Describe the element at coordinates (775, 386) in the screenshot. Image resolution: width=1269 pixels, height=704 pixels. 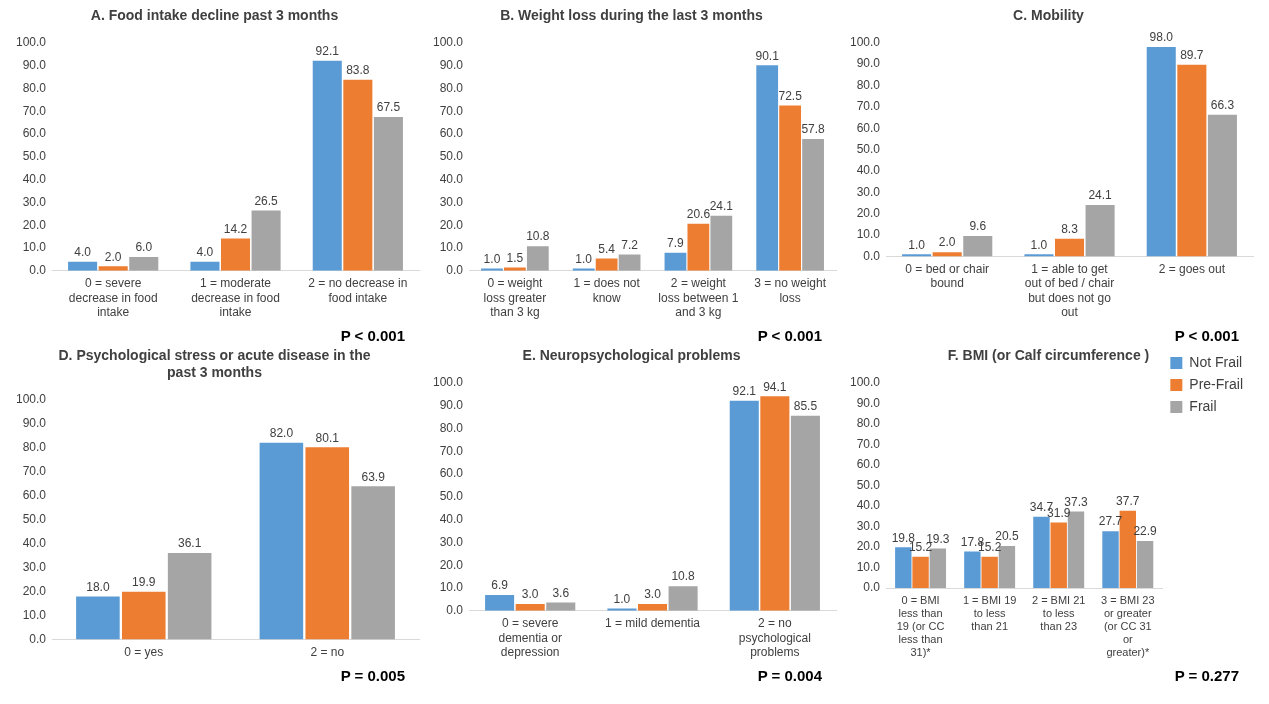
I see `data-label: 94.1` at that location.